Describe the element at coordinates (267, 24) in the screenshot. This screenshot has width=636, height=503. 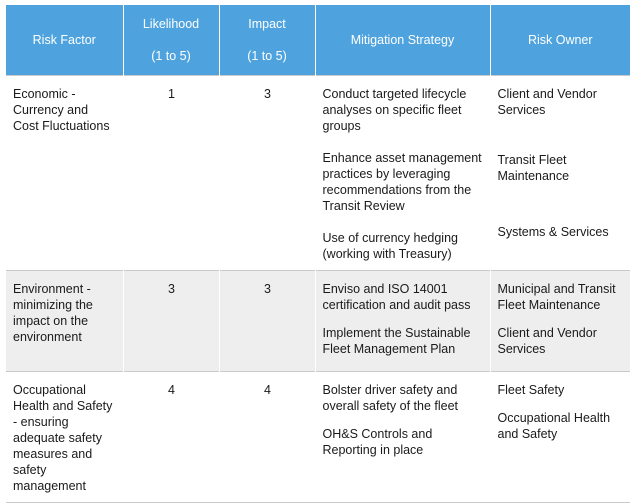
I see `header-impact-label: Impact` at that location.